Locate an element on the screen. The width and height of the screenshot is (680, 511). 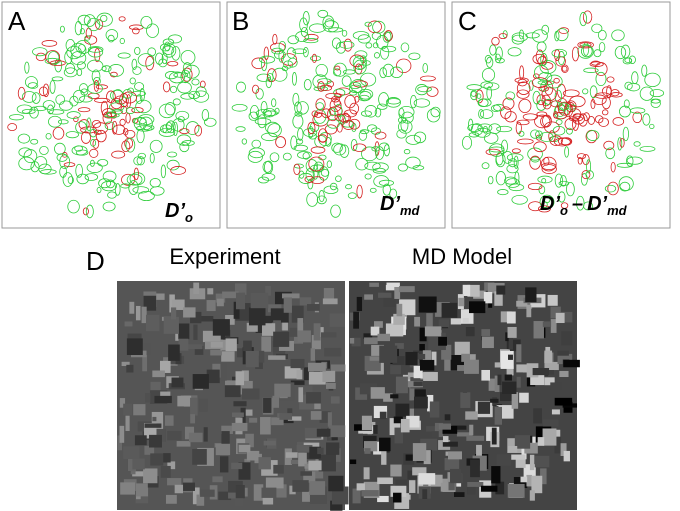
panel-label: D’o is located at coordinates (179, 212).